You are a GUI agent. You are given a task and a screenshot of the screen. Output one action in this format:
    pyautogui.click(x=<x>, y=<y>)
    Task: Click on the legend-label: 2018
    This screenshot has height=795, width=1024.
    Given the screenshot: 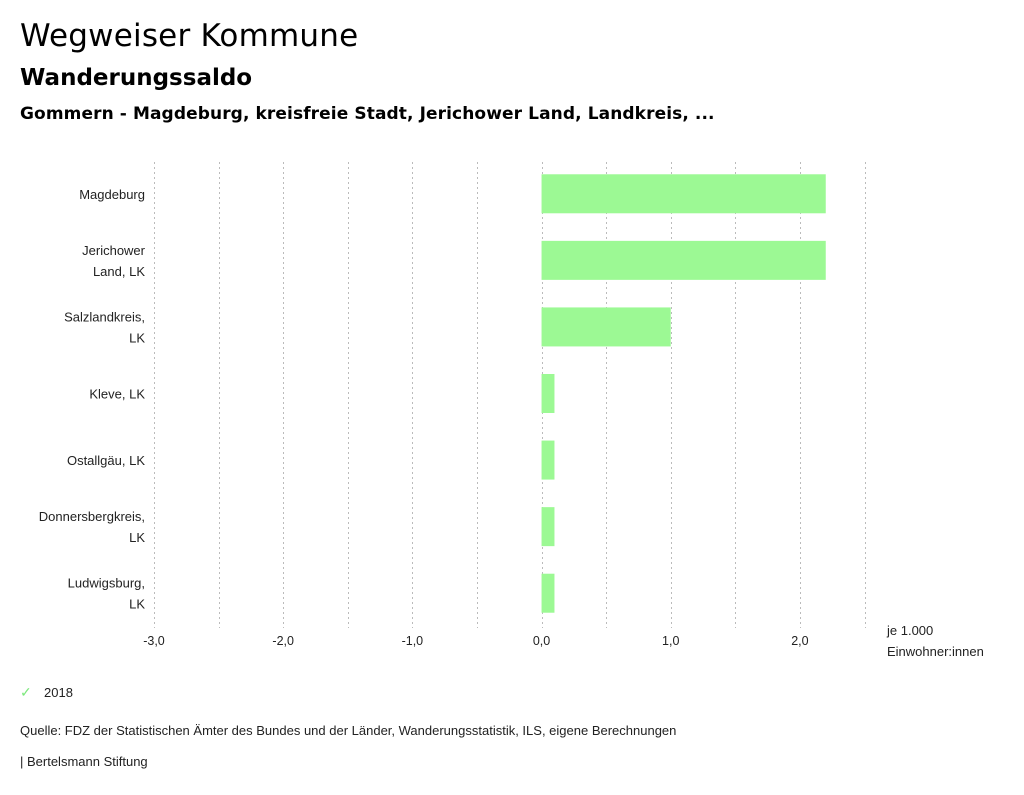 What is the action you would take?
    pyautogui.click(x=58, y=692)
    